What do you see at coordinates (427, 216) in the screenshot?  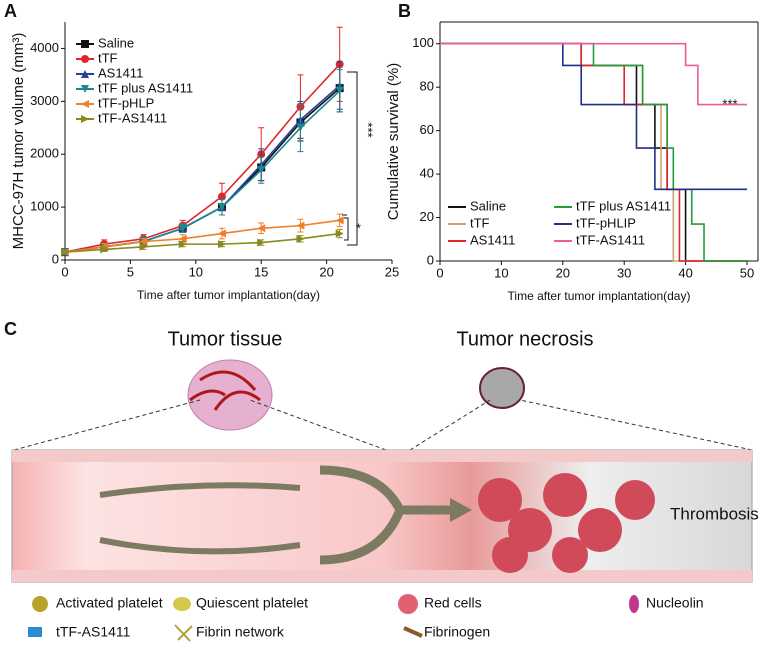 I see `y-tick-label: 20` at bounding box center [427, 216].